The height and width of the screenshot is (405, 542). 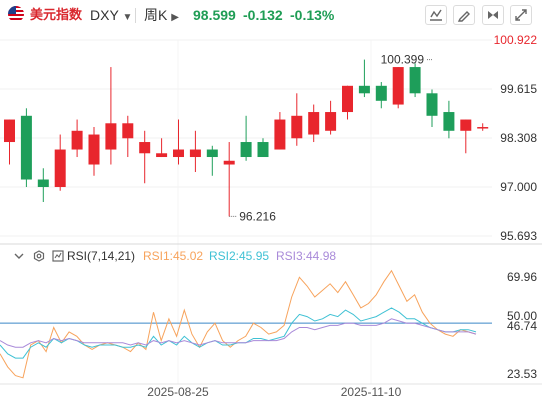 I want to click on y-tick-label: 99.615, so click(x=518, y=89).